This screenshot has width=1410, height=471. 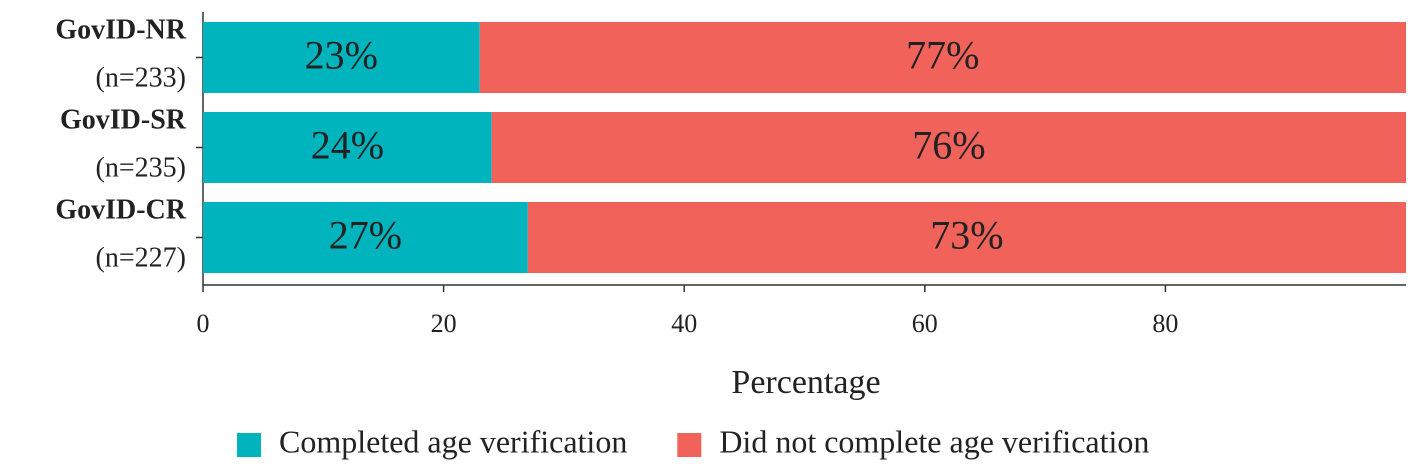 I want to click on y-tick-note: (n=233), so click(x=141, y=77).